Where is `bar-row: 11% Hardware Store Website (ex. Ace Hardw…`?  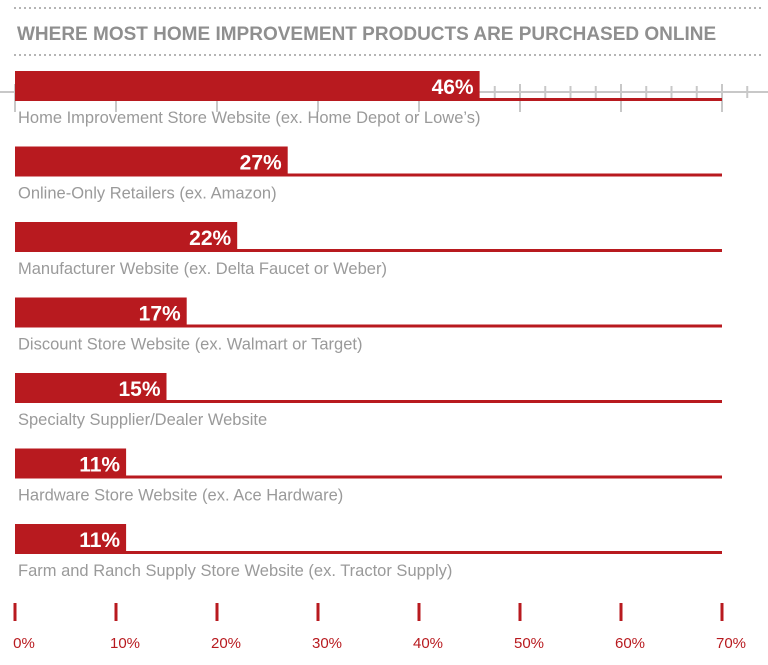 bar-row: 11% Hardware Store Website (ex. Ace Hardw… is located at coordinates (368, 476).